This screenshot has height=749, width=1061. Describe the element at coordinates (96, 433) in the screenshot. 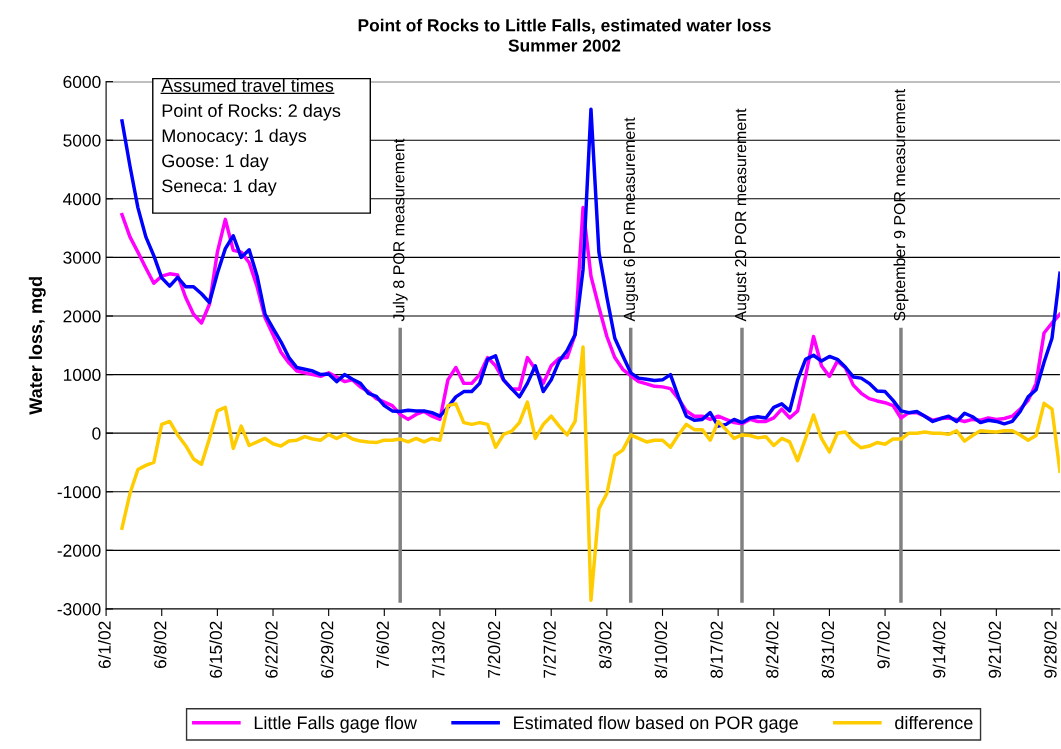

I see `y-tick-label: 0` at that location.